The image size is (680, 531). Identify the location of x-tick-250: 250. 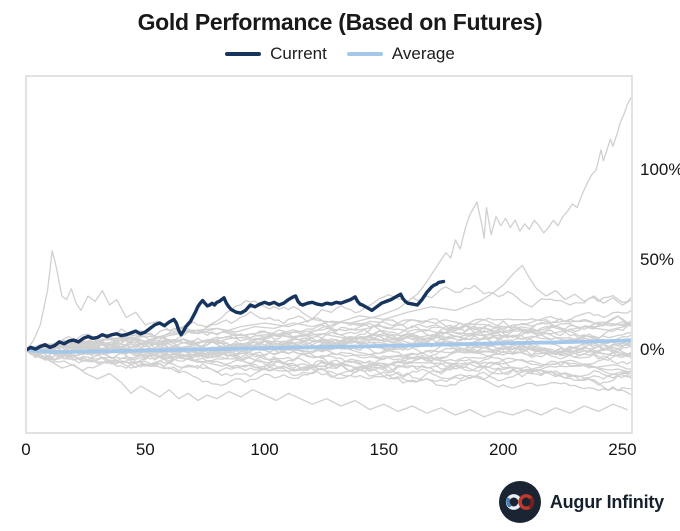
(622, 449).